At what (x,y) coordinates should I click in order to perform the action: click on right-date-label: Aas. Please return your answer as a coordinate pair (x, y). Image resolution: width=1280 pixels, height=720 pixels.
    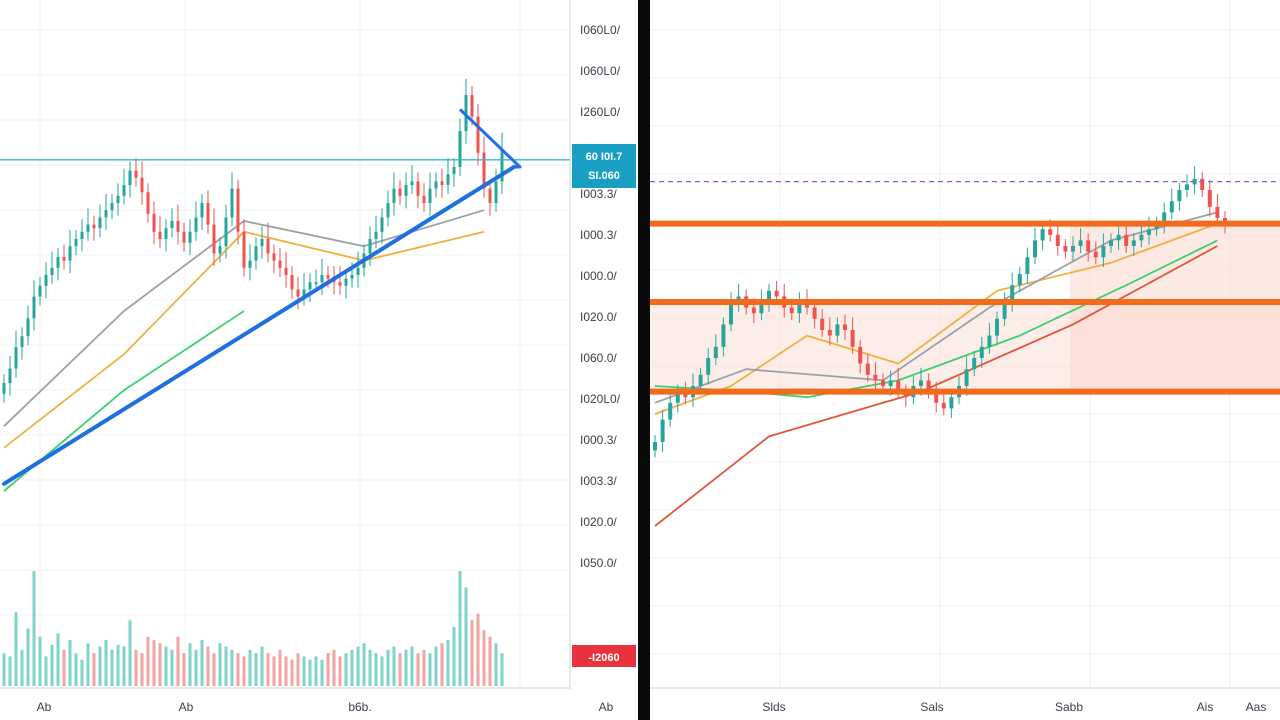
    Looking at the image, I should click on (1256, 707).